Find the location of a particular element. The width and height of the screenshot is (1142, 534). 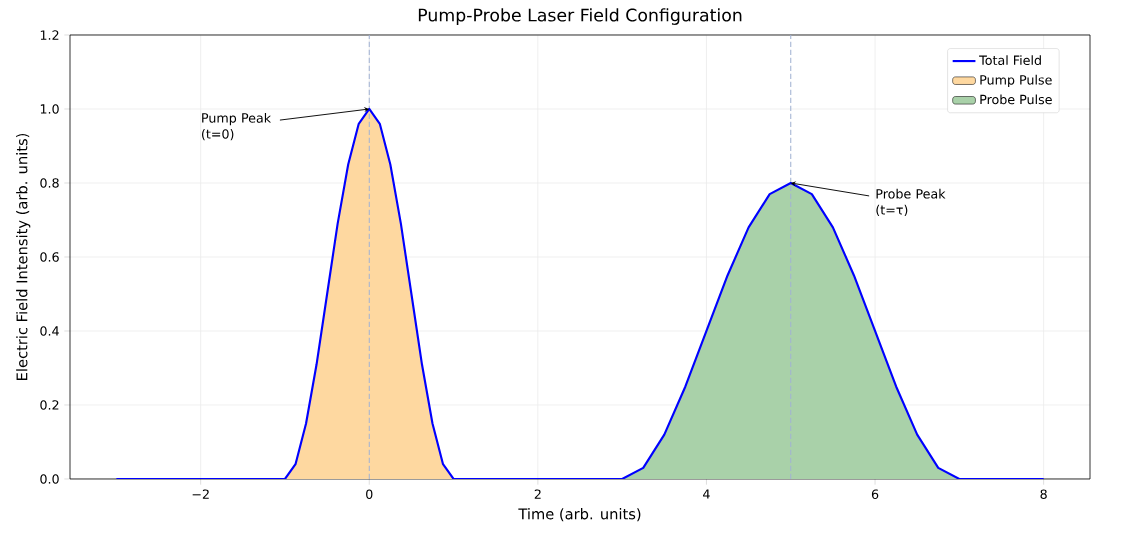

y-tick-label: 0.0 is located at coordinates (49, 479).